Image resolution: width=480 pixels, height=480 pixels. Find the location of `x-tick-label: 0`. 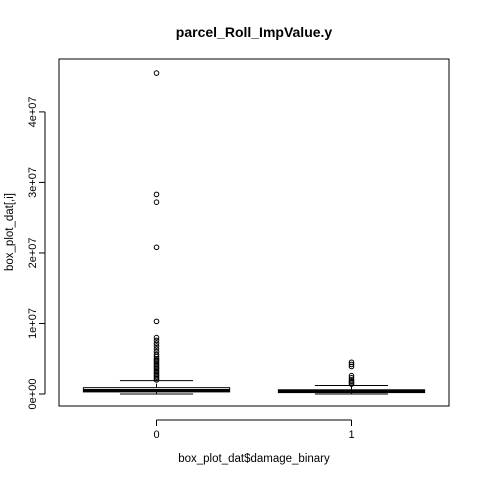

x-tick-label: 0 is located at coordinates (156, 435).